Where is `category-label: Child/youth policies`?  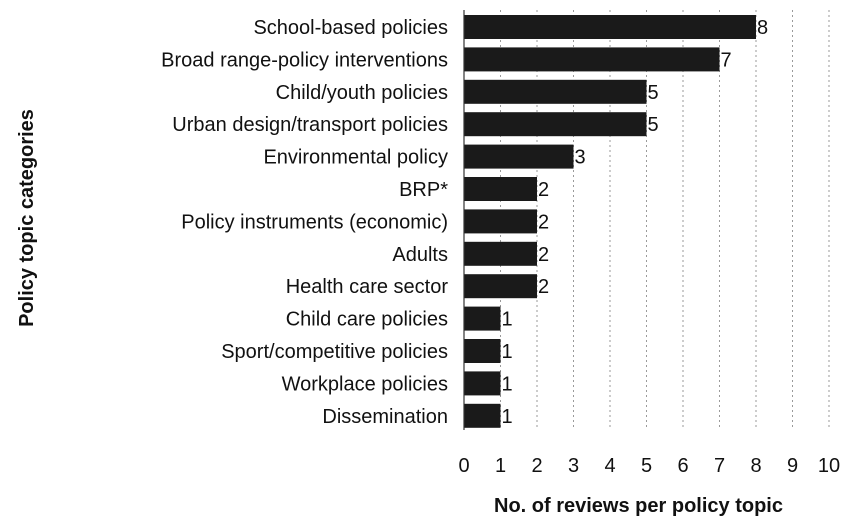 category-label: Child/youth policies is located at coordinates (362, 93).